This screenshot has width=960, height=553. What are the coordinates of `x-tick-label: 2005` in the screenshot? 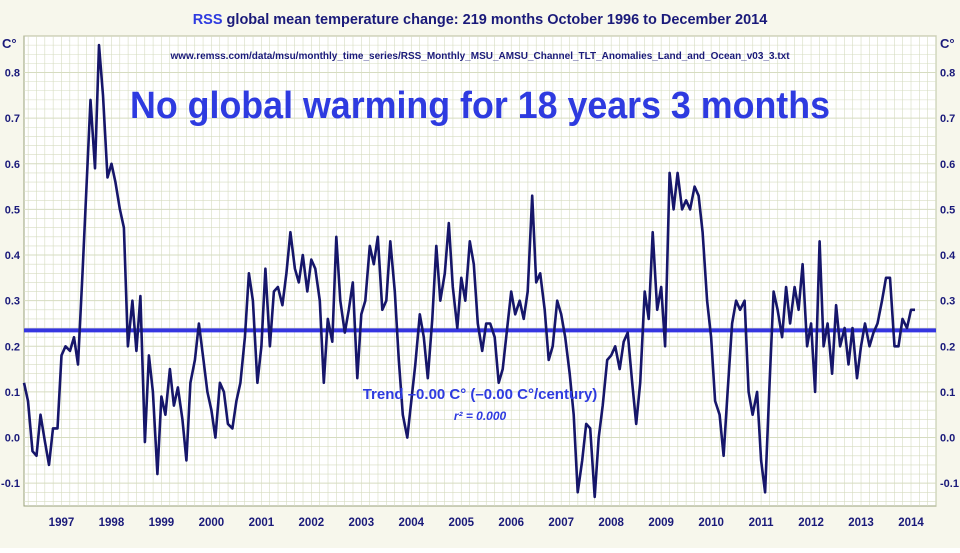 It's located at (461, 523).